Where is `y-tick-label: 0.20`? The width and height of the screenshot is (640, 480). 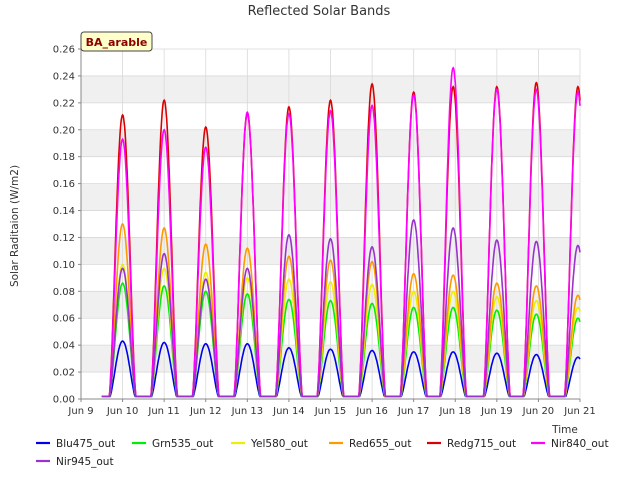
y-tick-label: 0.20 is located at coordinates (64, 130).